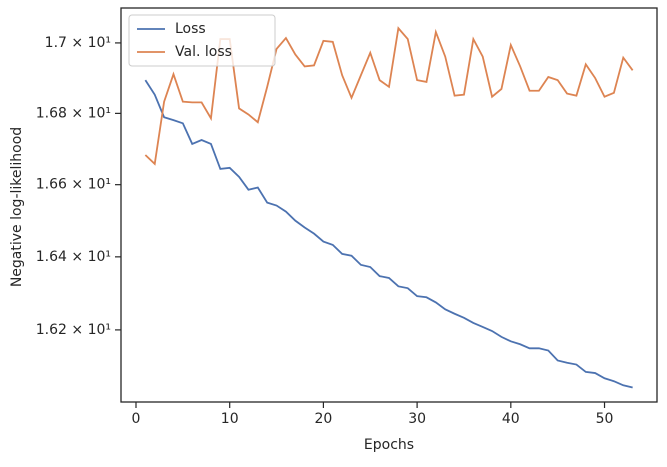  I want to click on x-tick-label: 40, so click(511, 419).